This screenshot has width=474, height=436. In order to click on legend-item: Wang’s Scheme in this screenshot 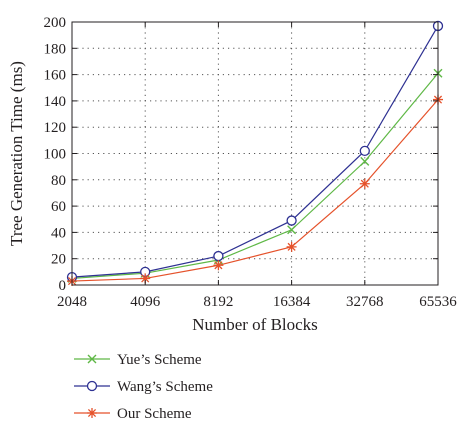, I will do `click(143, 387)`.